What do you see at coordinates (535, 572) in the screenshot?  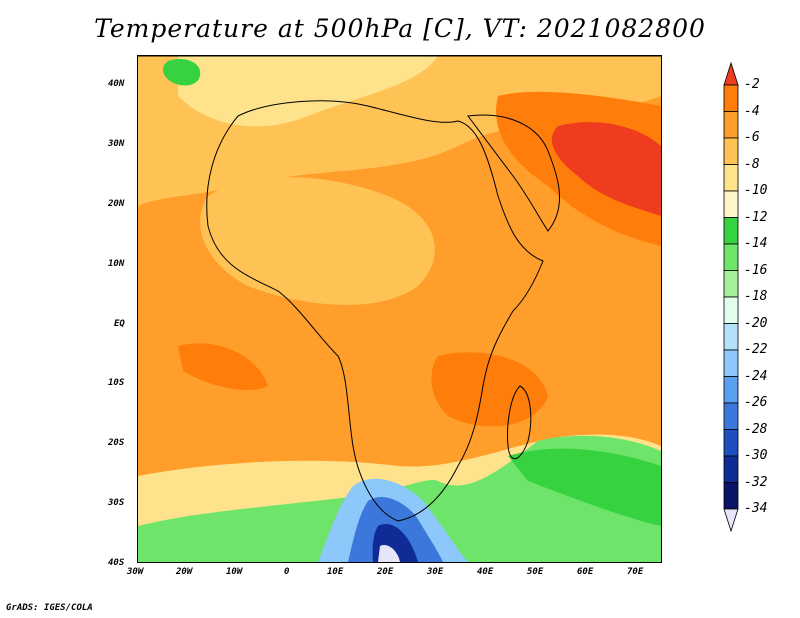 I see `lon-label-50e: 50E` at bounding box center [535, 572].